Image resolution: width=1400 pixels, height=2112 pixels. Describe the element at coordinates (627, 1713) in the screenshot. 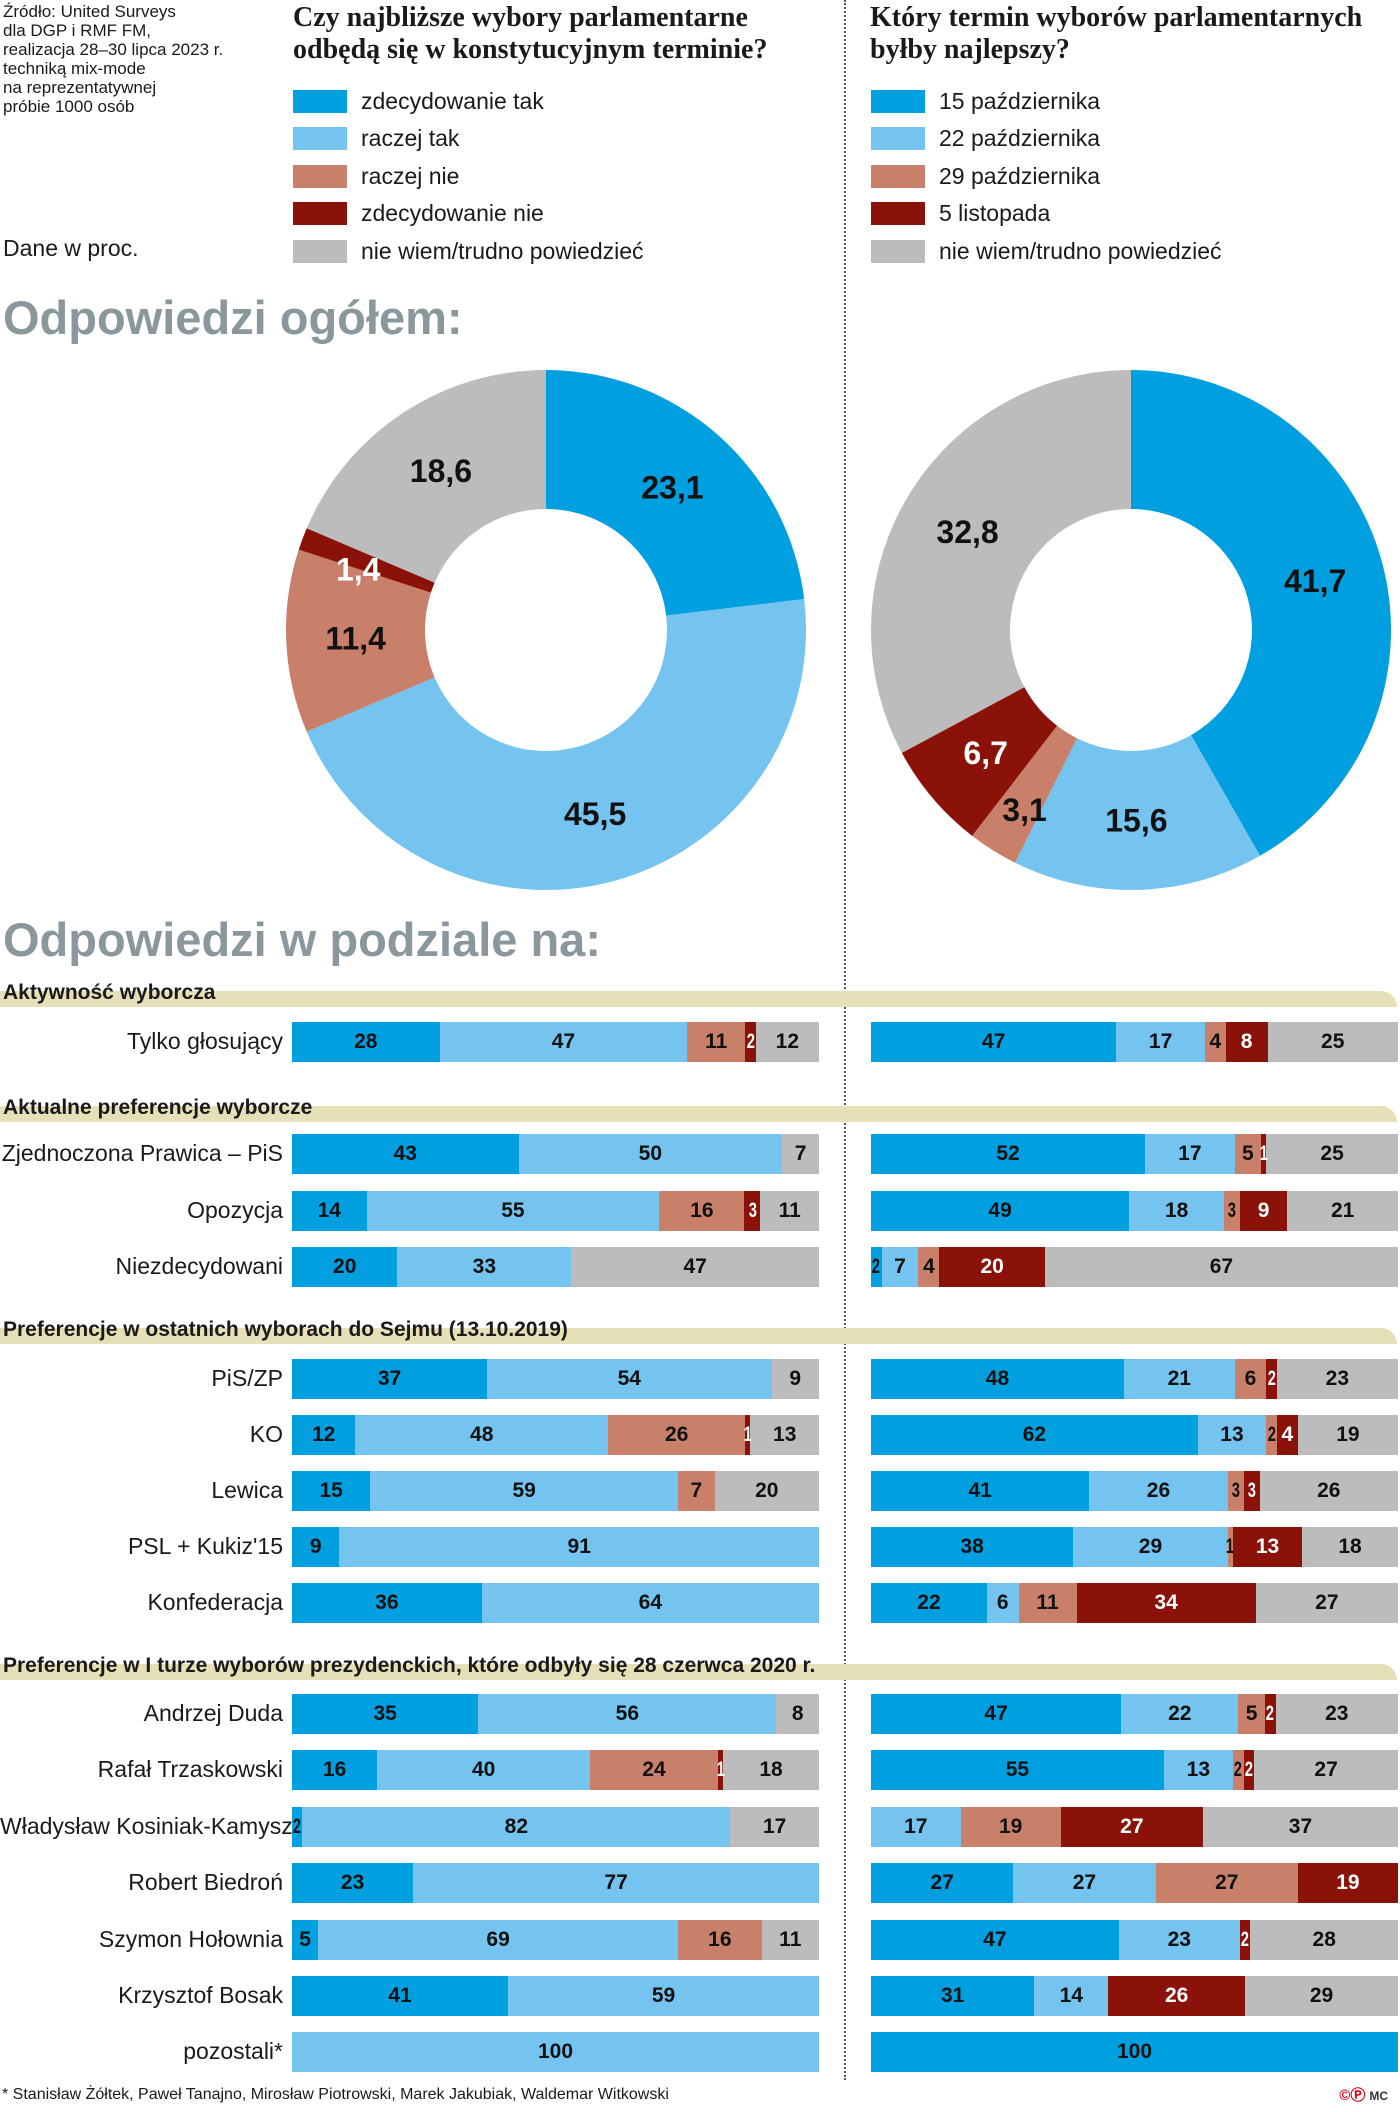

I see `bar-segment-label: 56` at that location.